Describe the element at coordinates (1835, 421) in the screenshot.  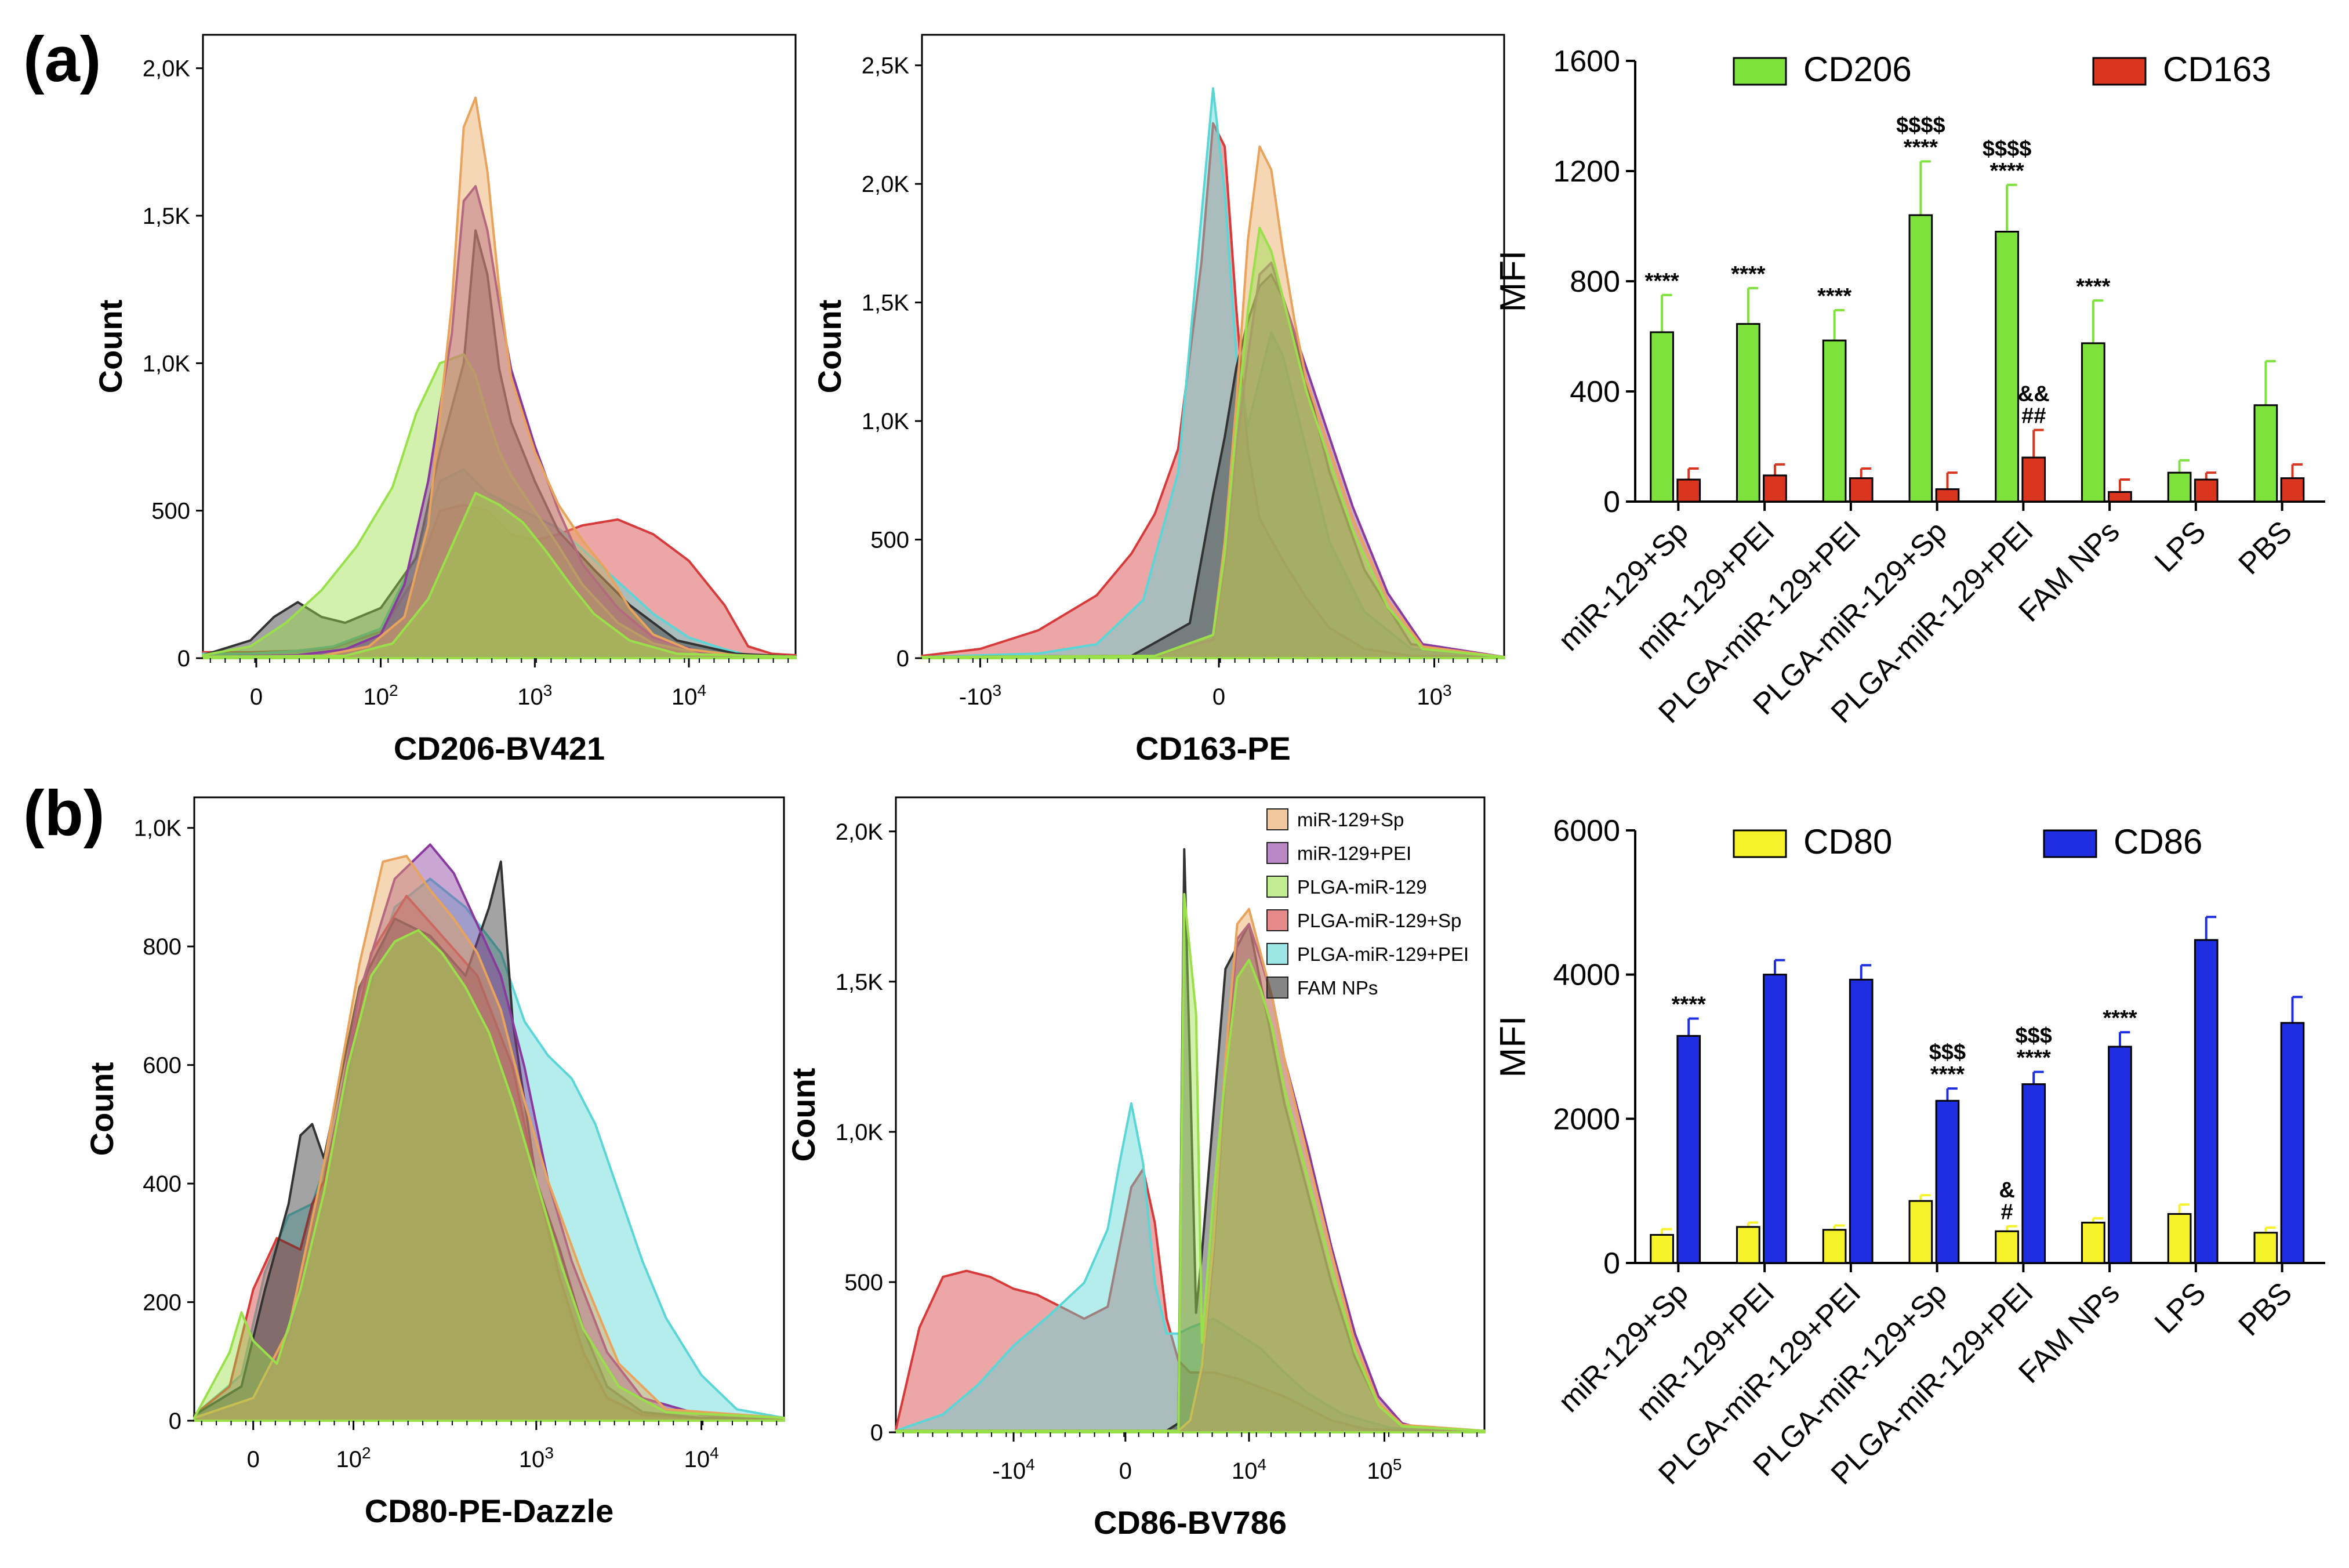
I see `bar-cd206-plga-mir-129-pei` at that location.